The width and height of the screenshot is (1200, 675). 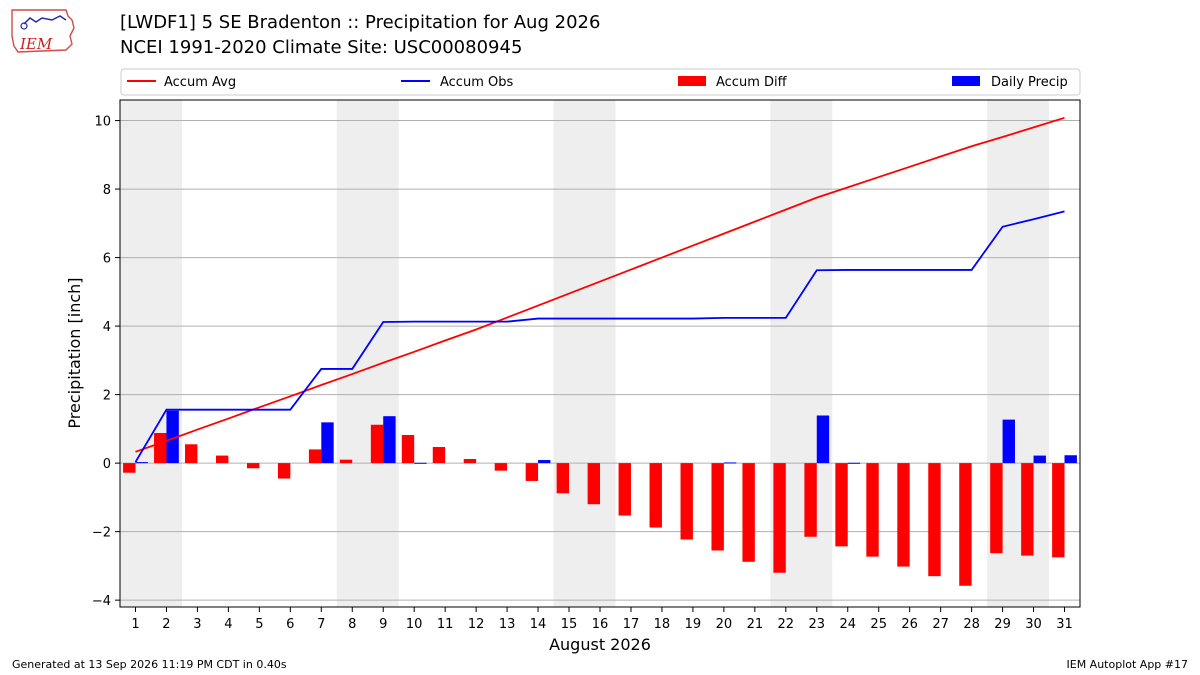 What do you see at coordinates (321, 47) in the screenshot?
I see `chart-subtitle: NCEI 1991-2020 Climate Site: USC00080945` at bounding box center [321, 47].